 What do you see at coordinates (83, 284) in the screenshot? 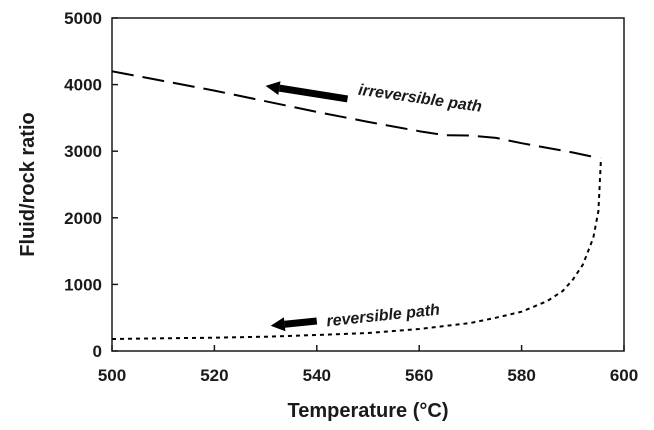
I see `y-tick-label: 1000` at bounding box center [83, 284].